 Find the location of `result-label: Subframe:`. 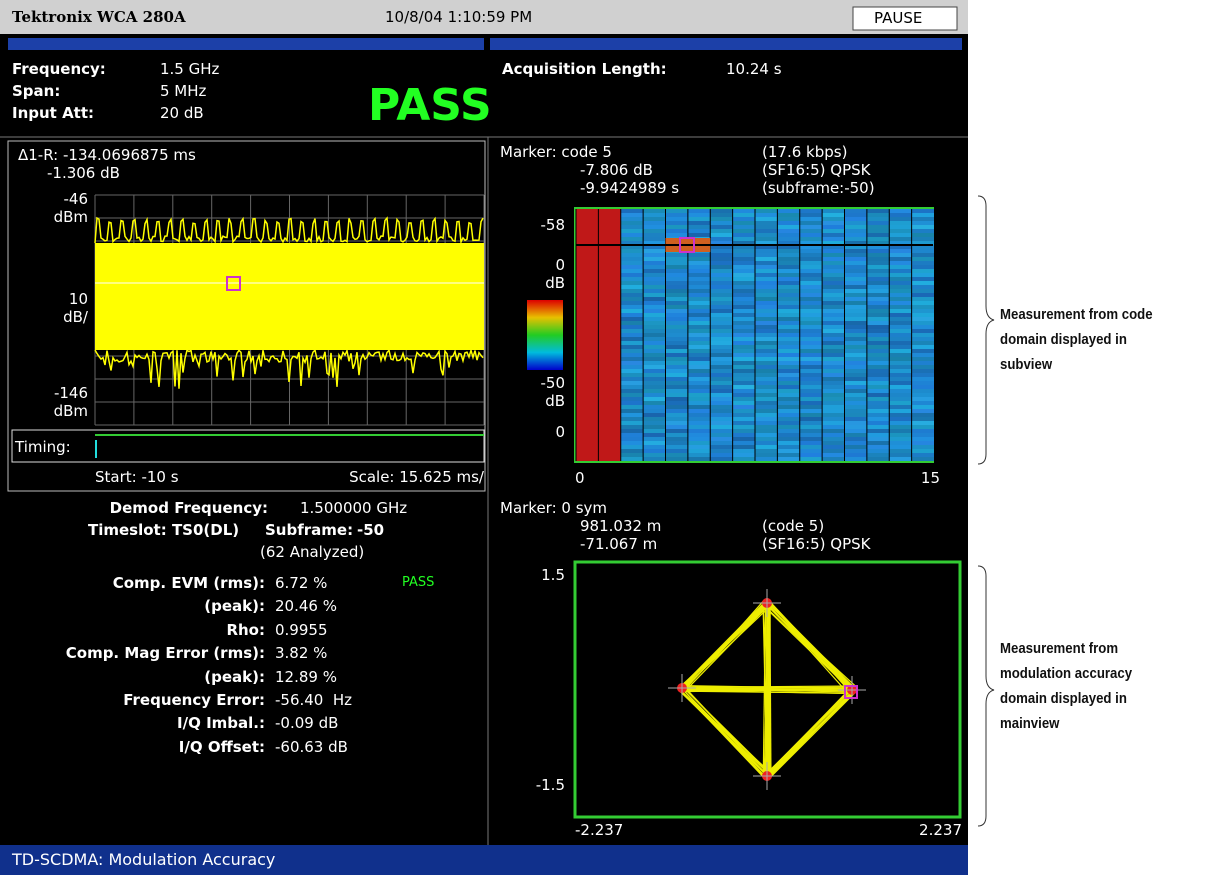

result-label: Subframe: is located at coordinates (309, 530).